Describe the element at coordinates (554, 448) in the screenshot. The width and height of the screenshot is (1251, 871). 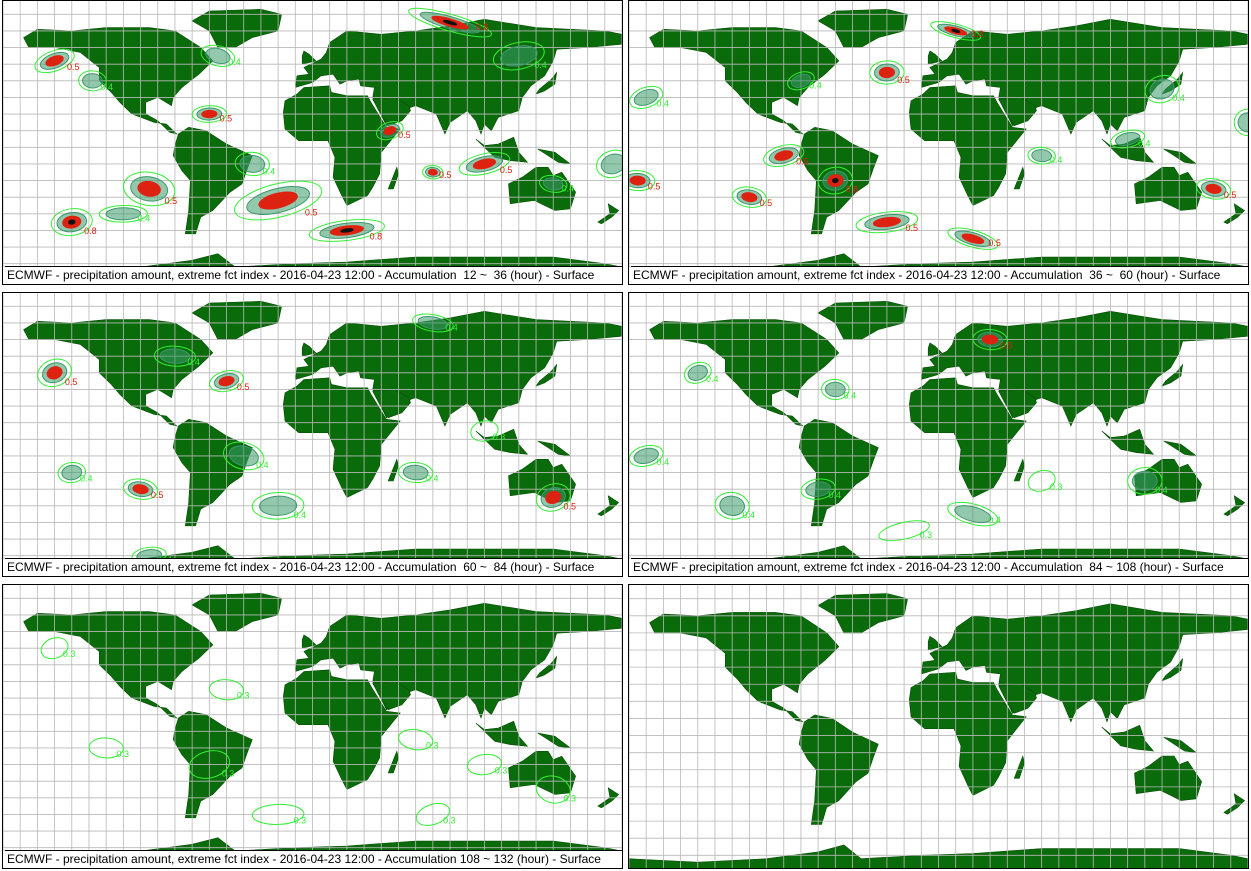
I see `new-guinea-landmass` at that location.